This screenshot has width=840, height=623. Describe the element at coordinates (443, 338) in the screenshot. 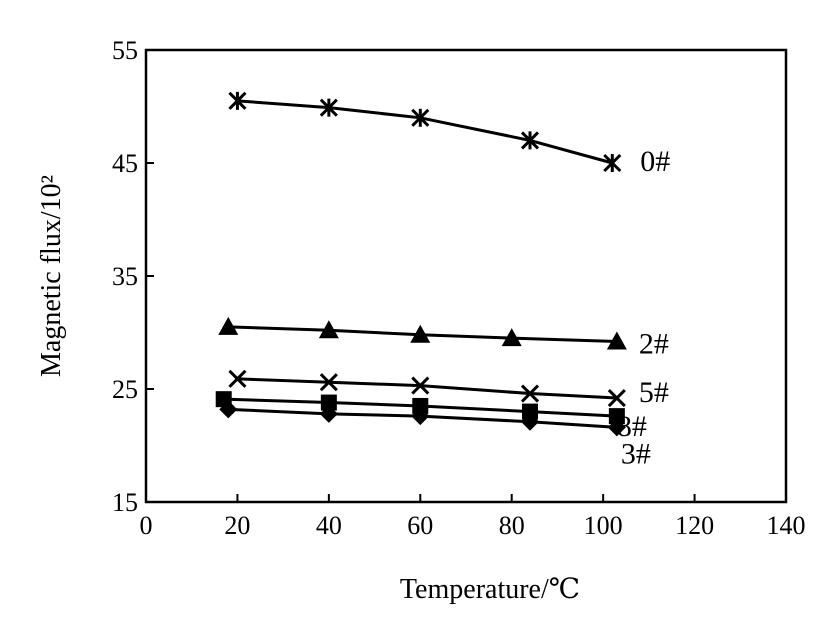

I see `series-2: 2#` at that location.